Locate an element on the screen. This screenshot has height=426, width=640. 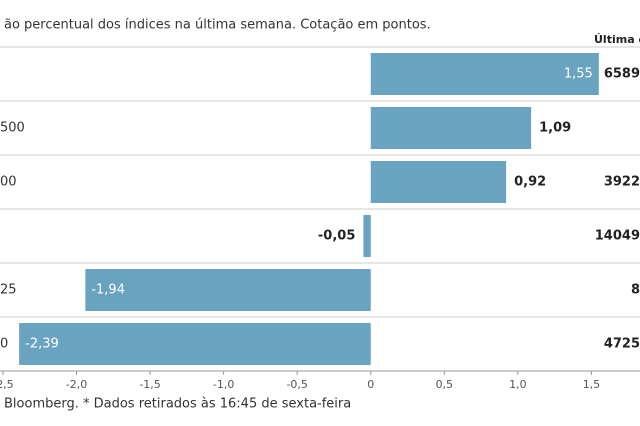
value-label: -2,39 is located at coordinates (42, 344).